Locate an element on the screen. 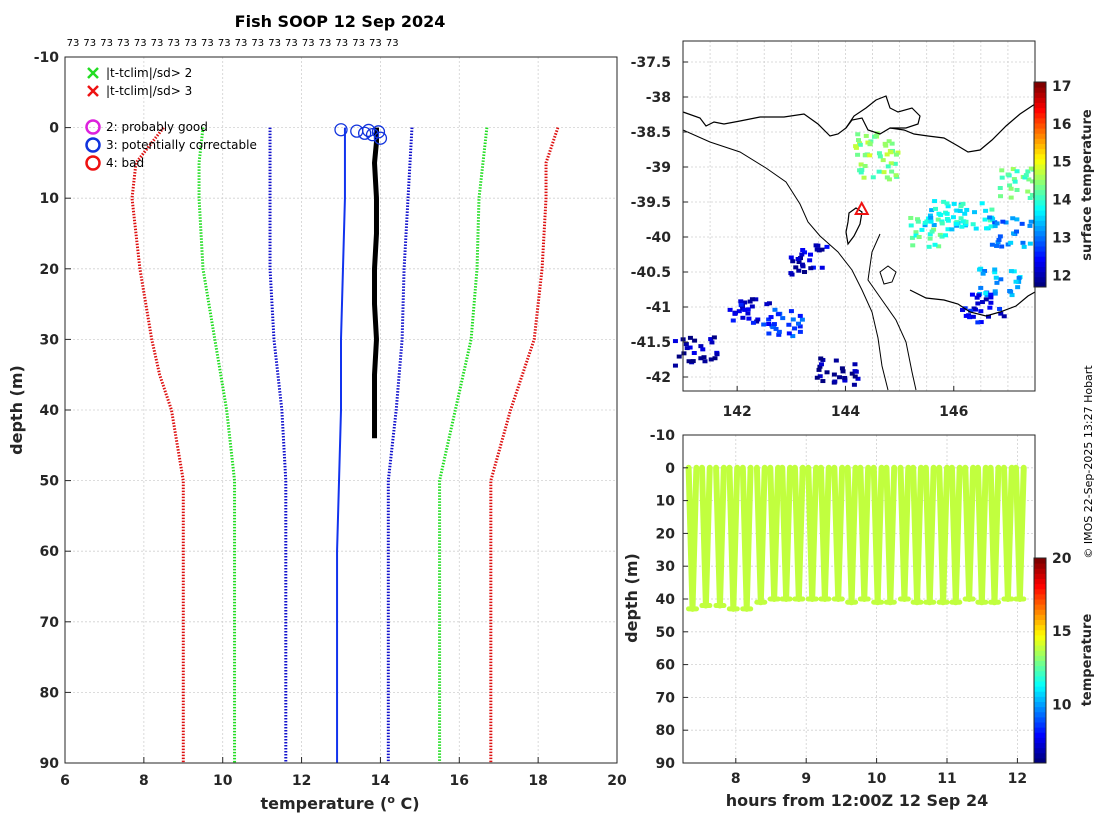  map-x-tick-label: 142 is located at coordinates (737, 412).